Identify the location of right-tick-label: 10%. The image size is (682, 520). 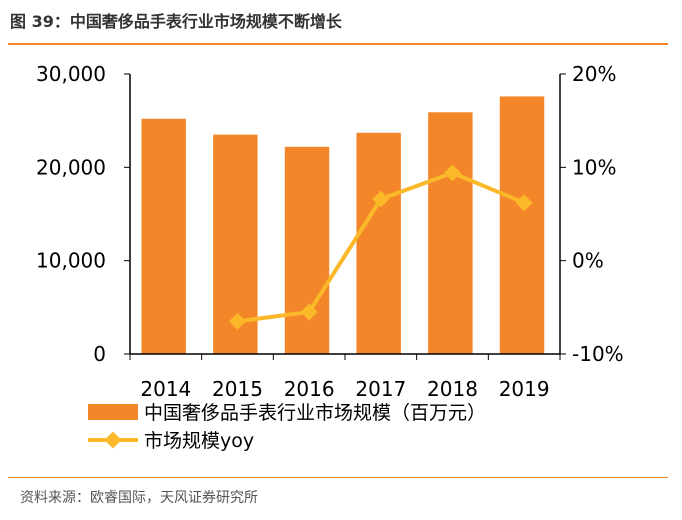
(594, 167).